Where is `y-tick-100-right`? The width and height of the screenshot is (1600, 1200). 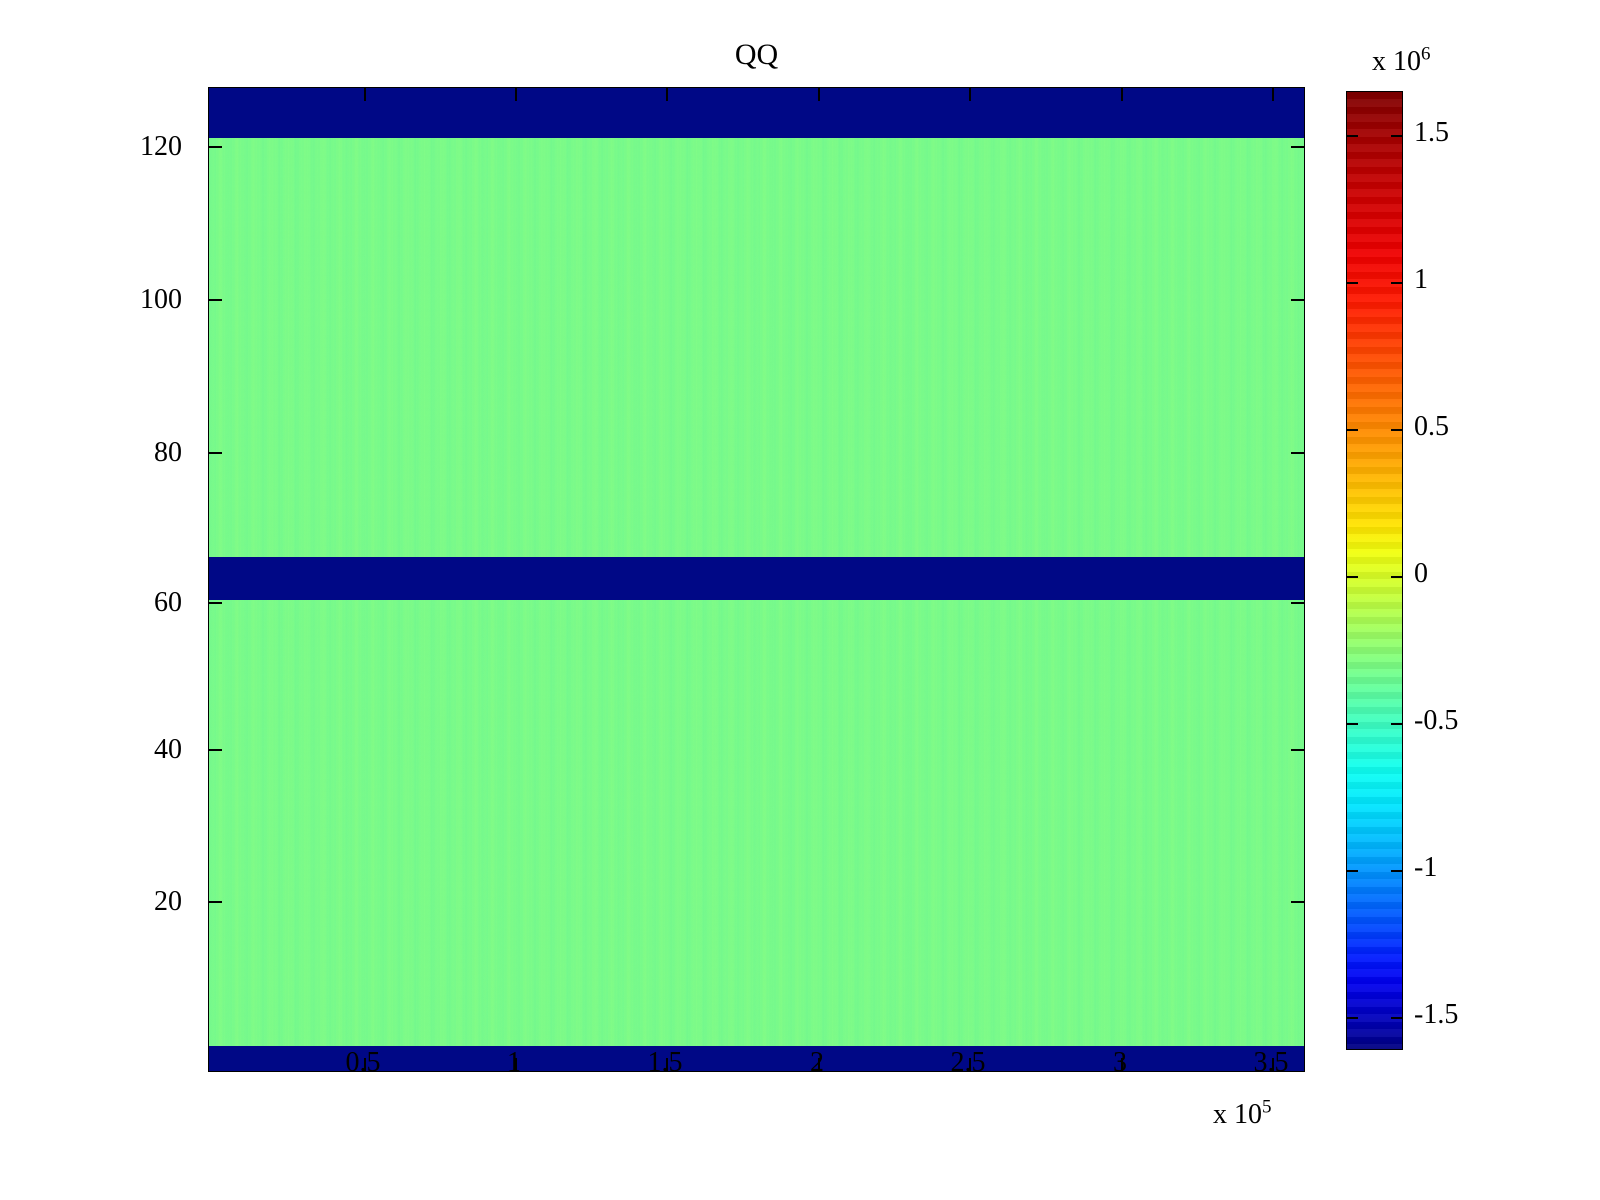
y-tick-100-right is located at coordinates (1297, 300).